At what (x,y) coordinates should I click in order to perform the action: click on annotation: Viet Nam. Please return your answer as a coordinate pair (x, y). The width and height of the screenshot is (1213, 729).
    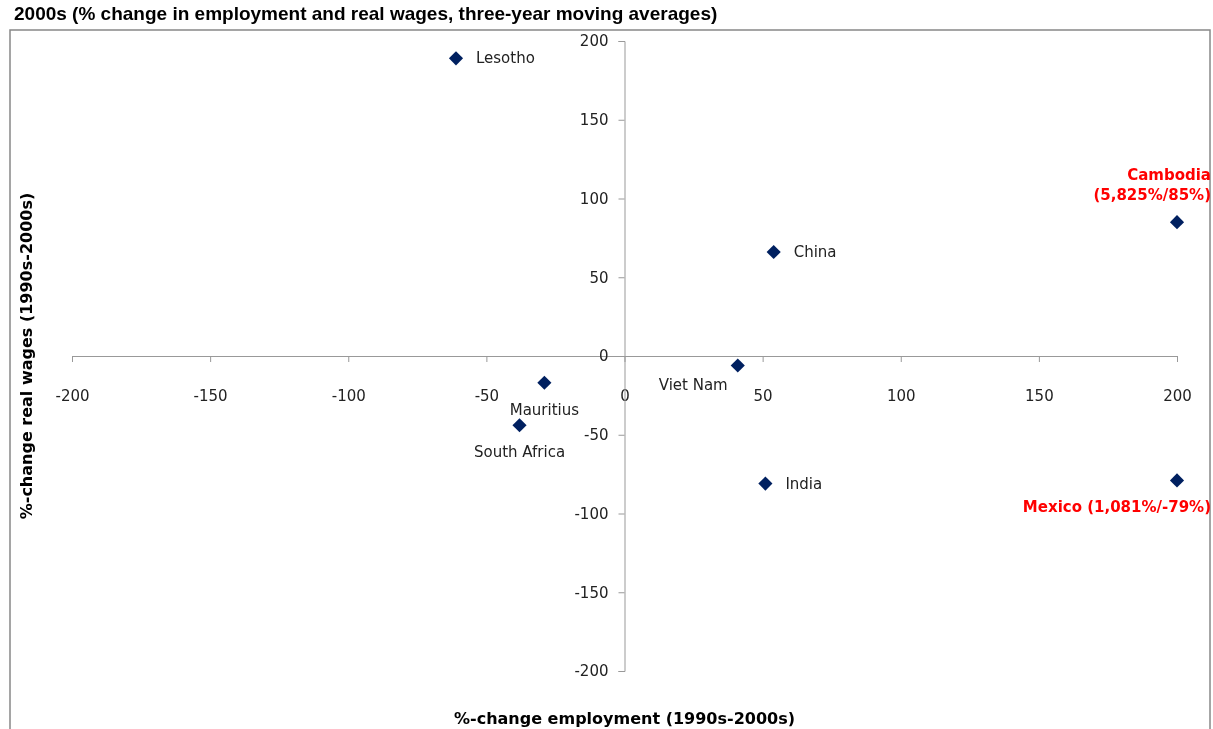
    Looking at the image, I should click on (693, 385).